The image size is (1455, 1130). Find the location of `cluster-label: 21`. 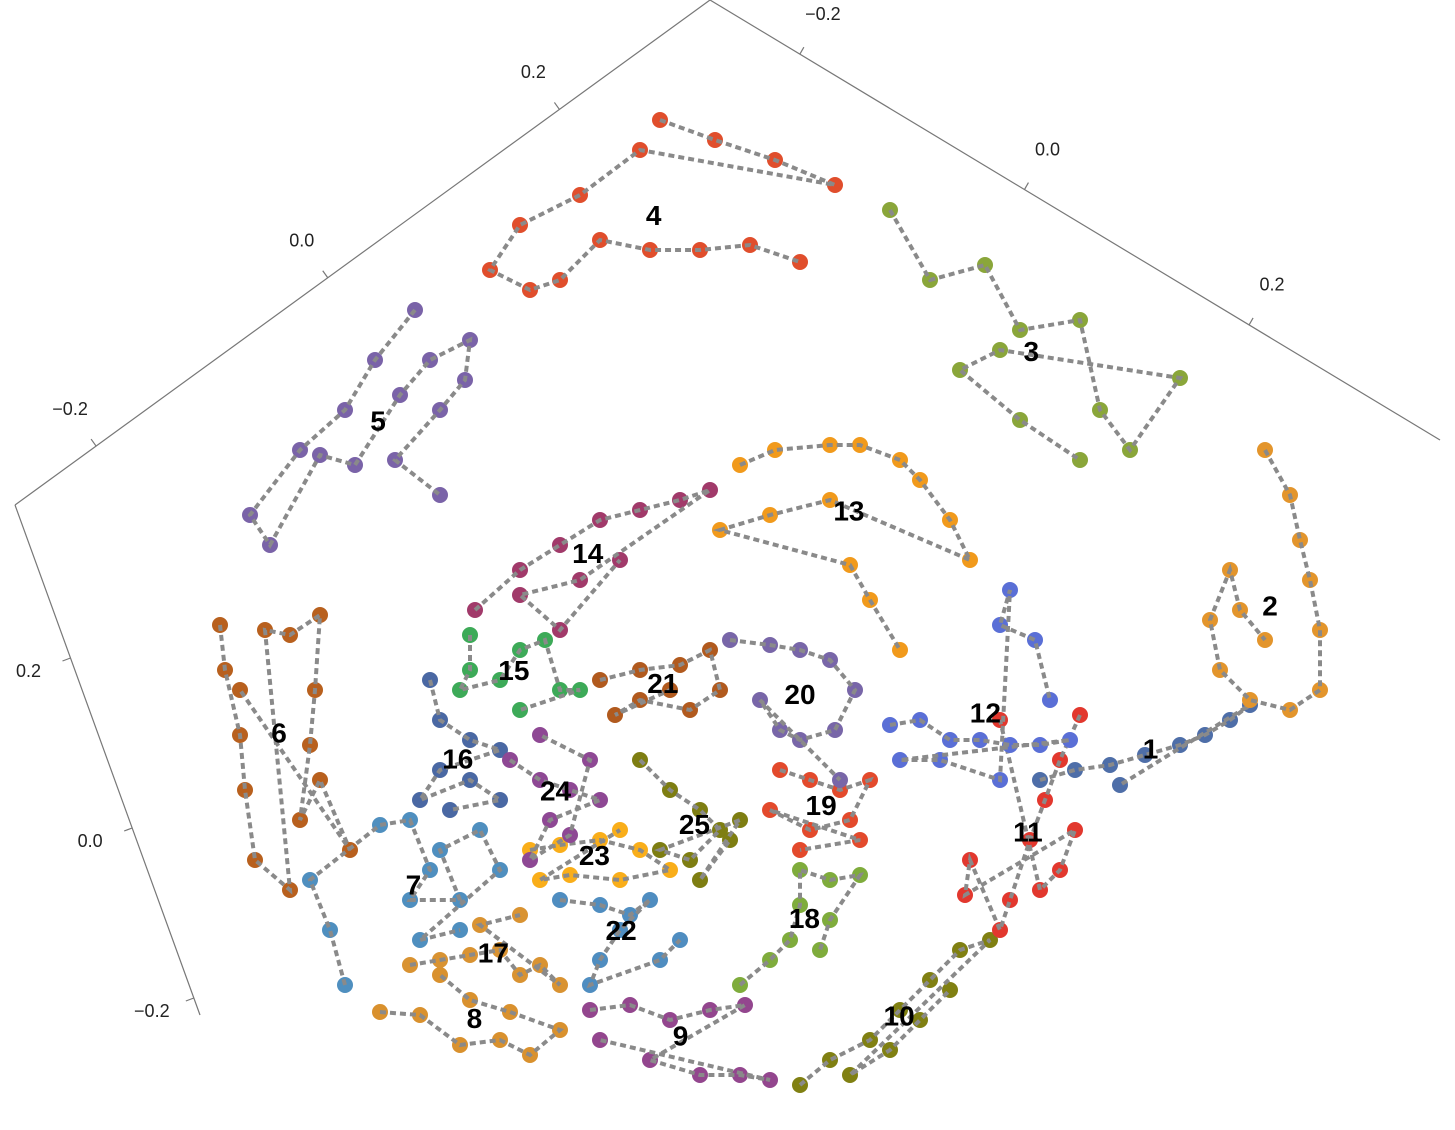

cluster-label: 21 is located at coordinates (662, 683).